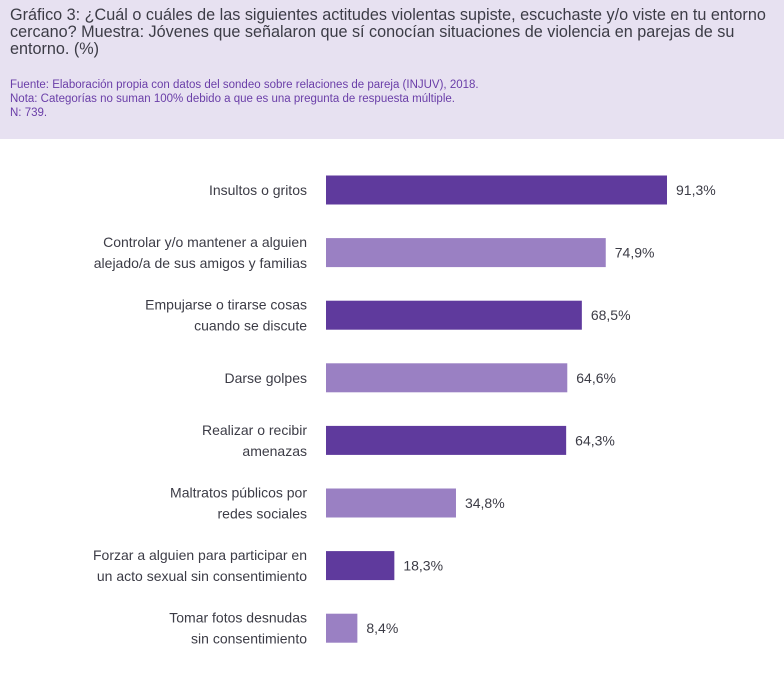  I want to click on category-label: Maltratos públicos por redes sociales, so click(238, 503).